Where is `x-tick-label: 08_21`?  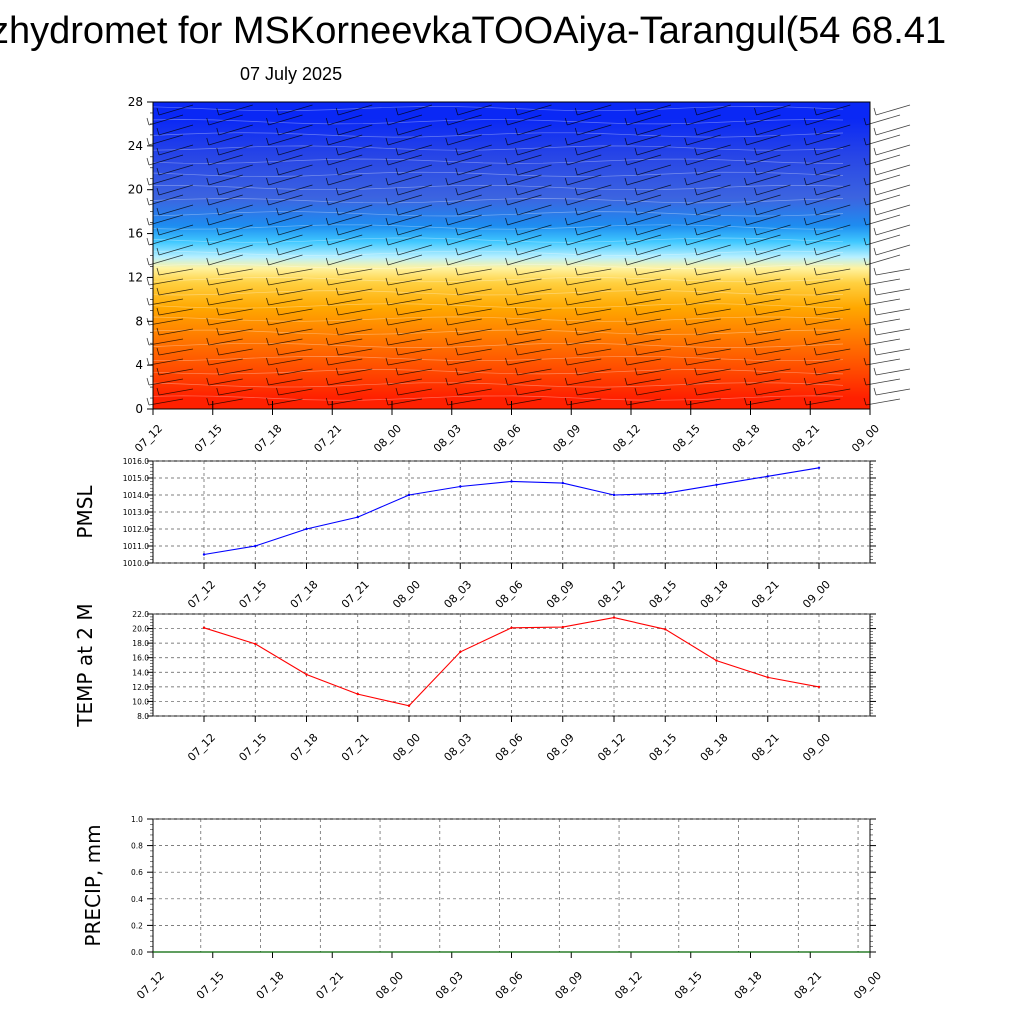
x-tick-label: 08_21 is located at coordinates (805, 438).